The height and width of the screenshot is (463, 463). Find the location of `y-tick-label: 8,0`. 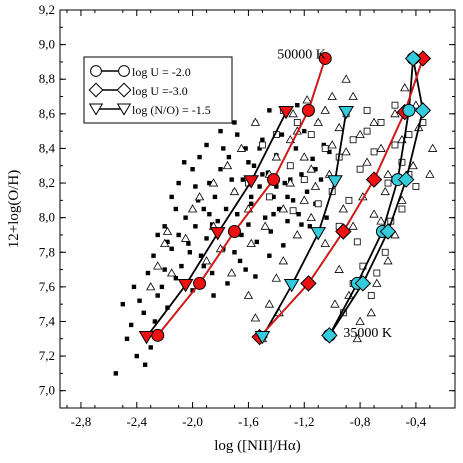

y-tick-label: 8,0 is located at coordinates (47, 217).